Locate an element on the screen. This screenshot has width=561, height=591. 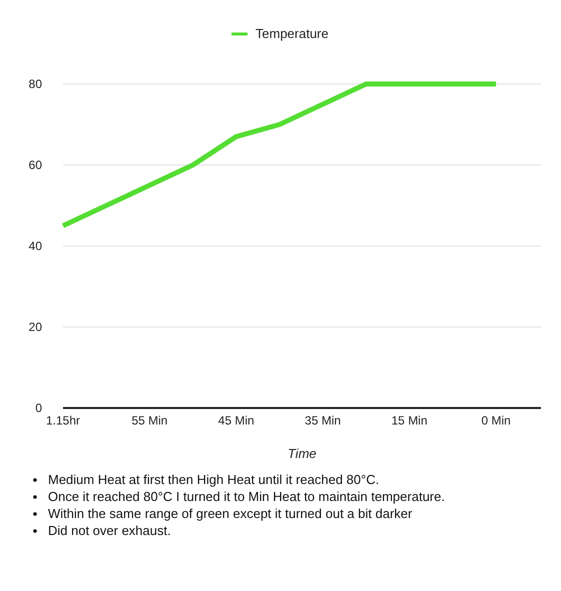
x-tick-label: 45 Min is located at coordinates (236, 421).